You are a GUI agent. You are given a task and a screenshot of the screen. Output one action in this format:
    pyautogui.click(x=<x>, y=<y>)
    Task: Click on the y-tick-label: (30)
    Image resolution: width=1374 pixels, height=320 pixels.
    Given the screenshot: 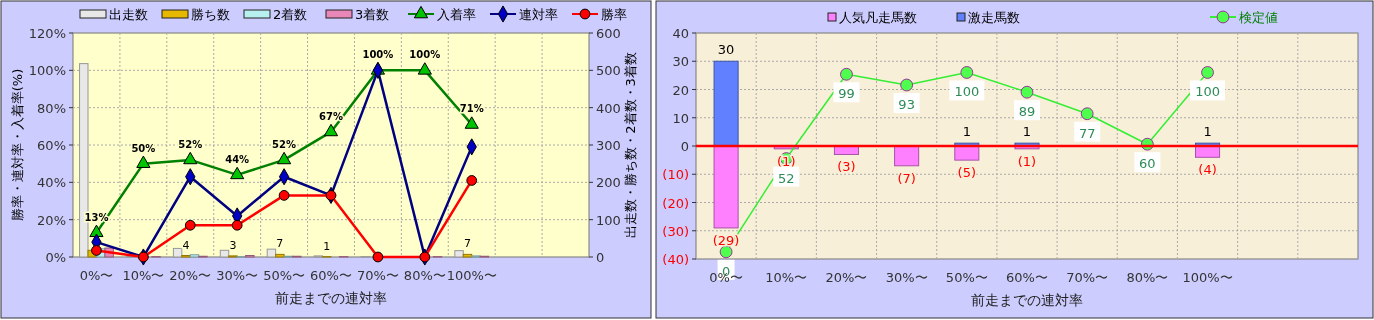 What is the action you would take?
    pyautogui.click(x=675, y=231)
    